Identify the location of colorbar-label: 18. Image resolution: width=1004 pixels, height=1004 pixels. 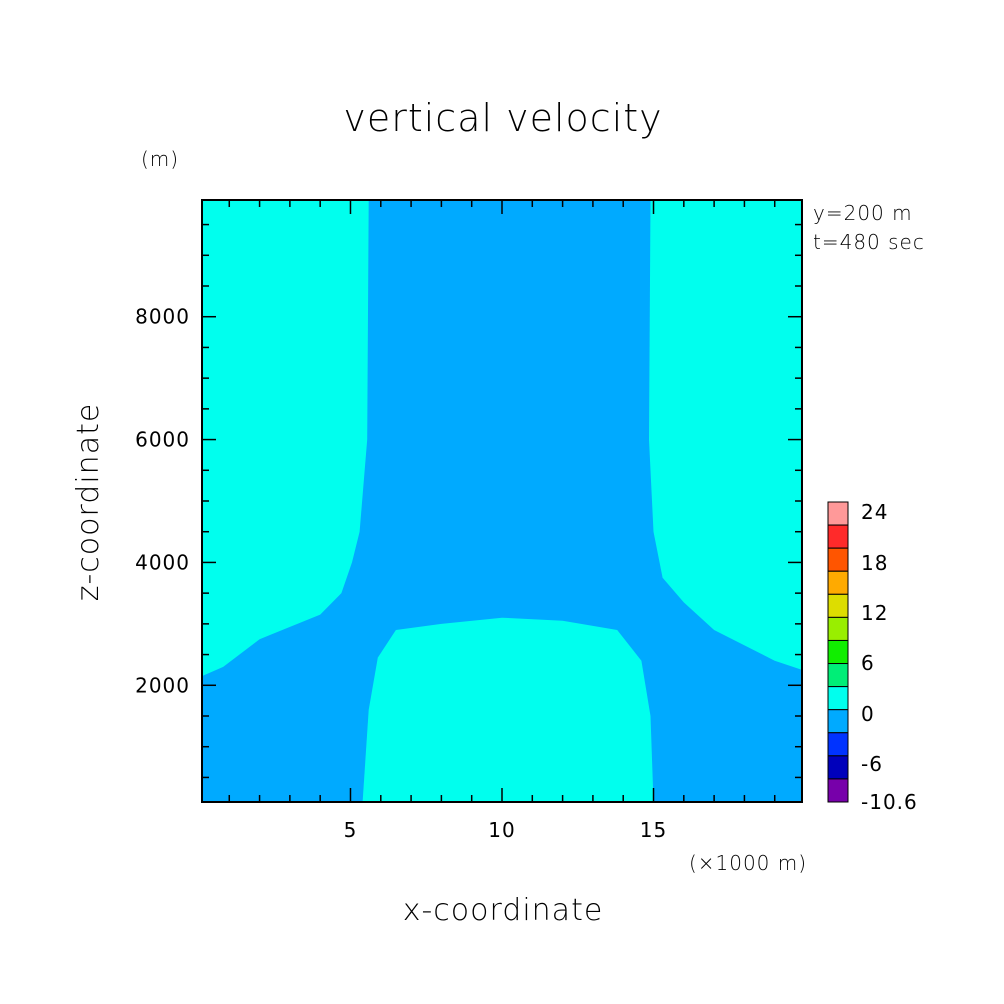
(874, 563).